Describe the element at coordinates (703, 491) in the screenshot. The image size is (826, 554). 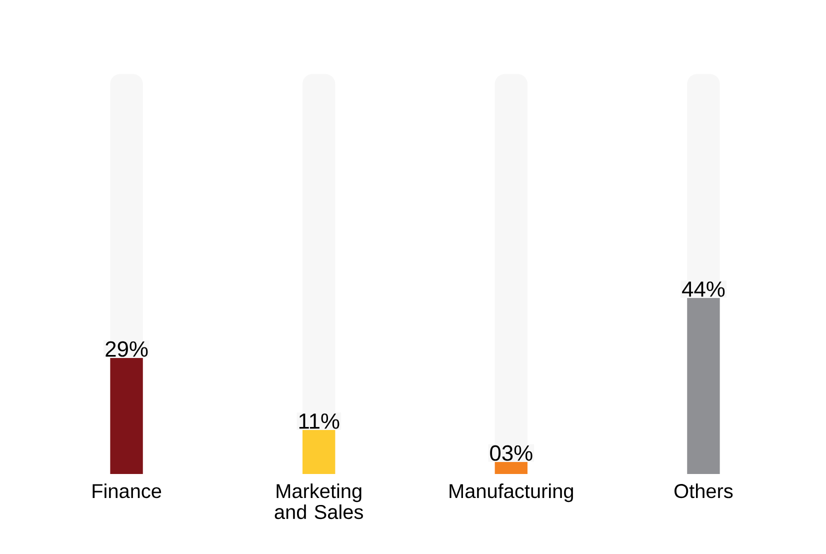
I see `x-tick-label: Others` at that location.